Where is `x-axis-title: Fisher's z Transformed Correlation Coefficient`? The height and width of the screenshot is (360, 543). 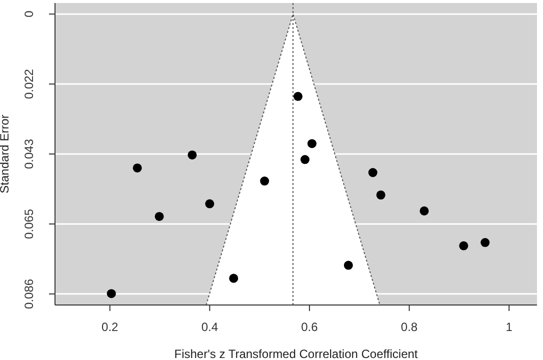 x-axis-title: Fisher's z Transformed Correlation Coefficient is located at coordinates (296, 353).